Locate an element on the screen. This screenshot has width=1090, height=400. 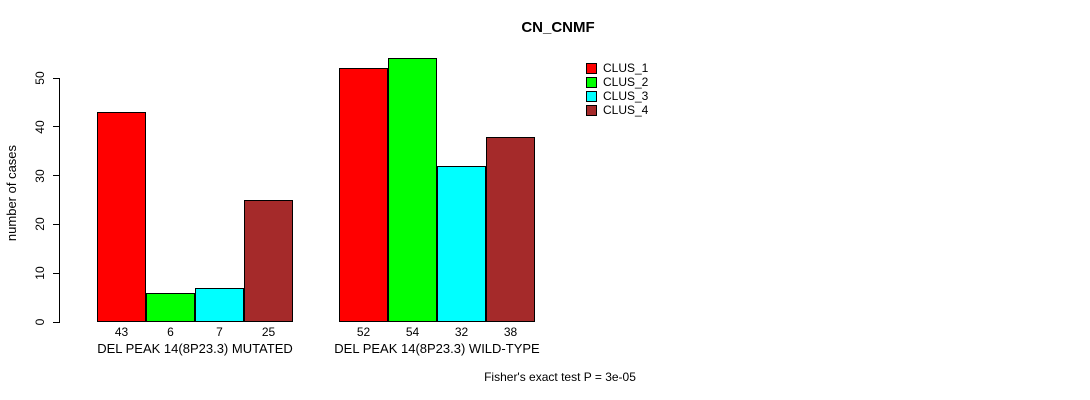
bar-value-label: 7 is located at coordinates (219, 332).